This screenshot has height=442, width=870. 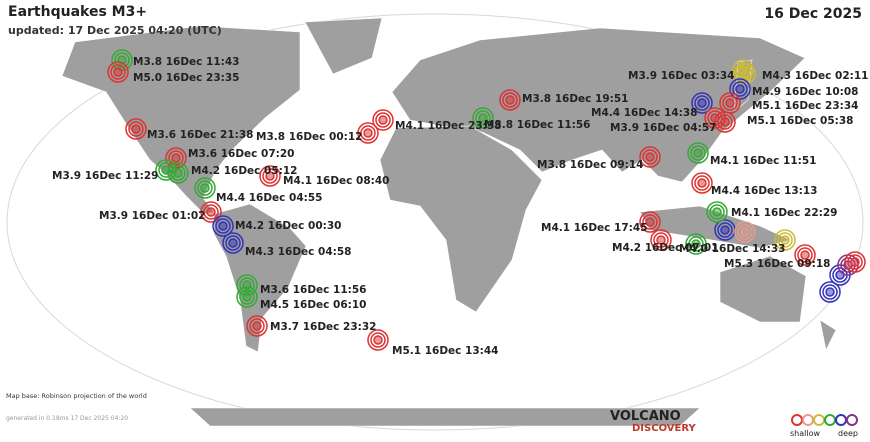 I want to click on quake-label: M3.9 16Dec 01:02, so click(x=152, y=216).